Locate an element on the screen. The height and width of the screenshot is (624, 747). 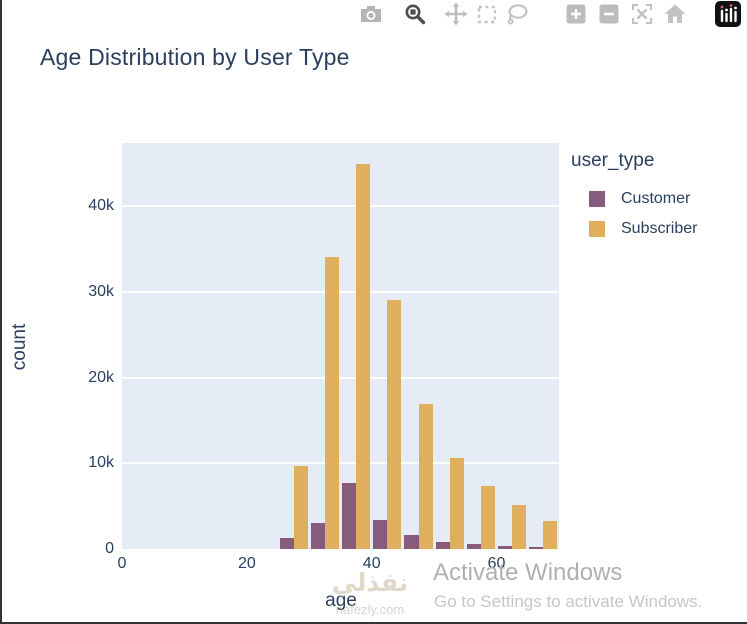
watermark-site: nafezly.com is located at coordinates (370, 609).